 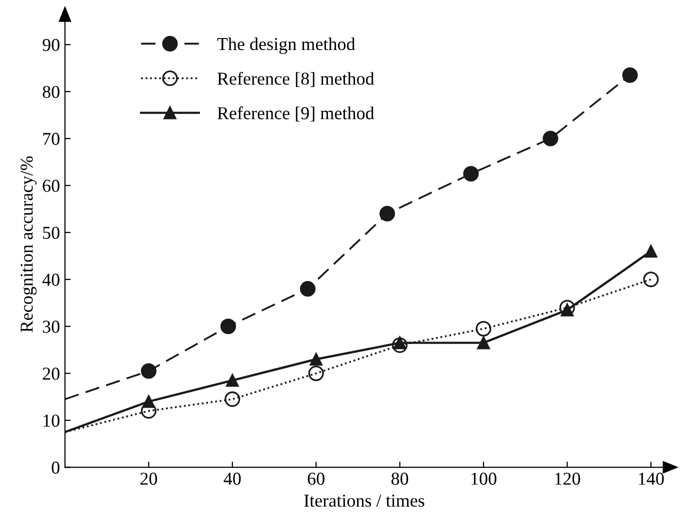 What do you see at coordinates (51, 186) in the screenshot?
I see `y-tick-label: 60` at bounding box center [51, 186].